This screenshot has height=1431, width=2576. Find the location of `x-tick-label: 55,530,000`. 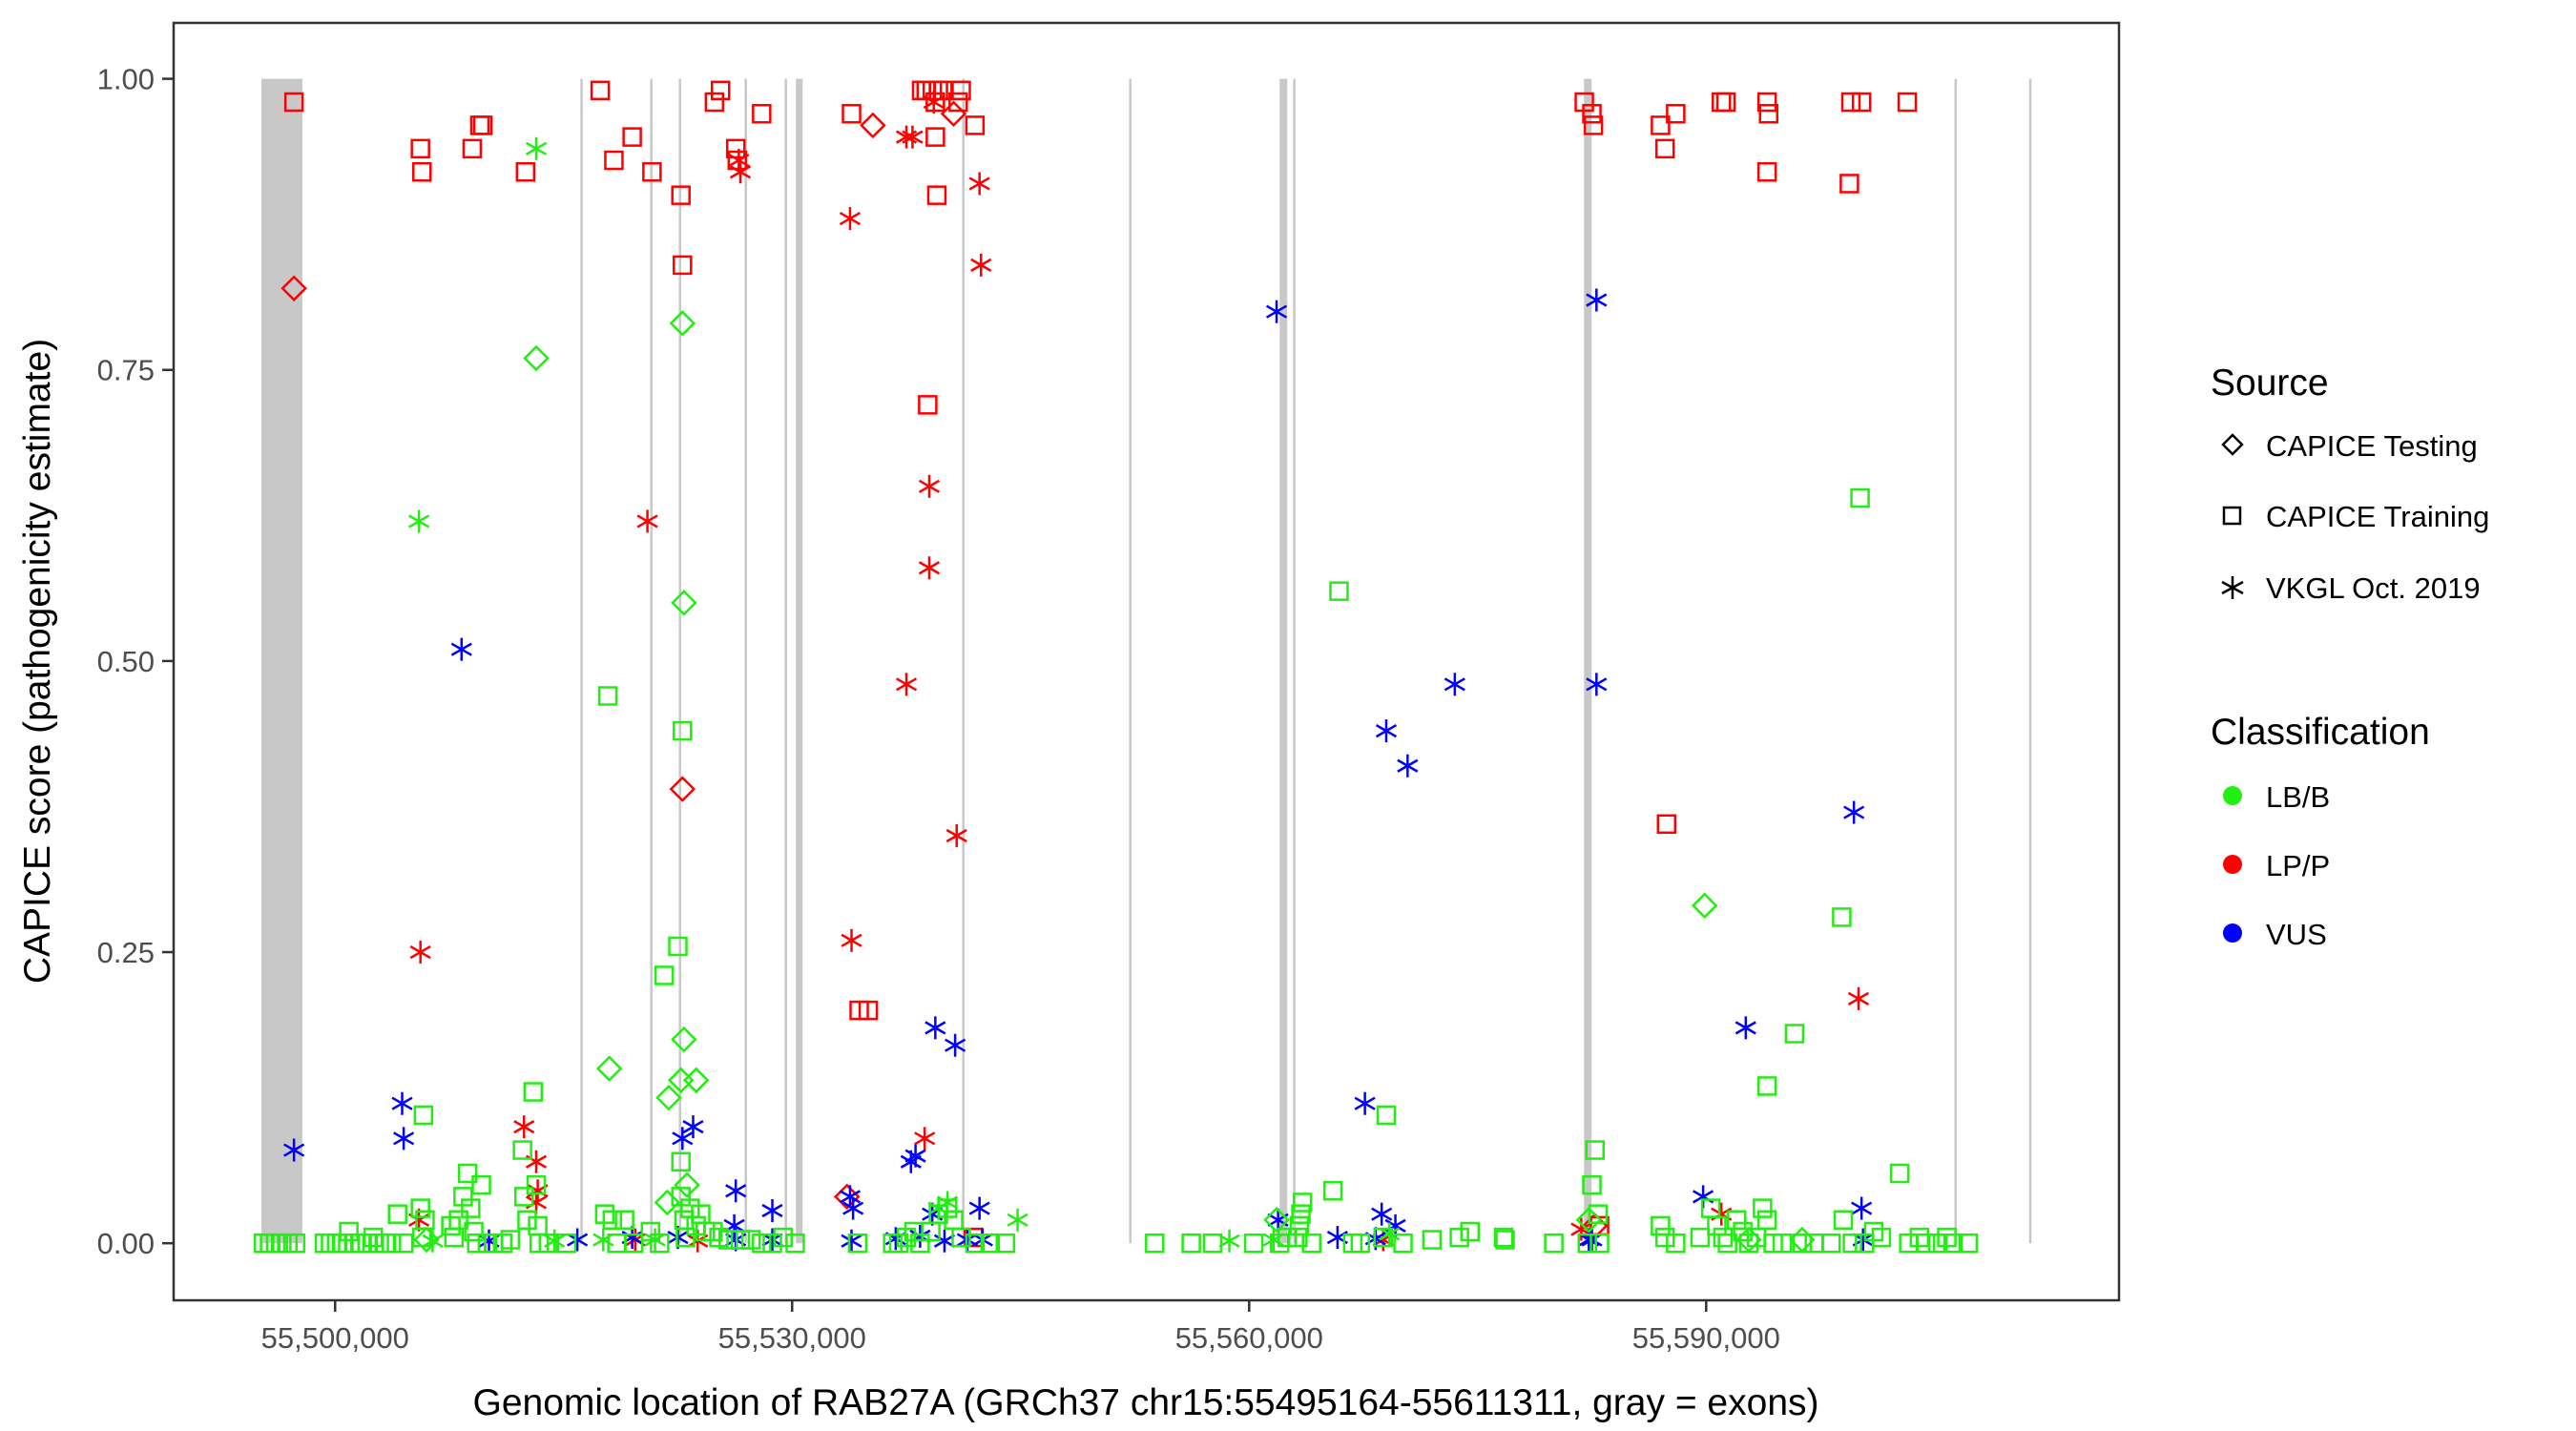

x-tick-label: 55,530,000 is located at coordinates (792, 1338).